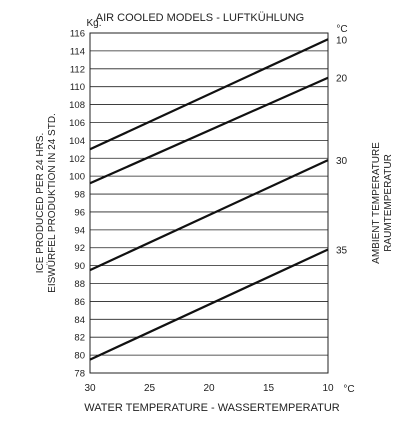  Describe the element at coordinates (342, 145) in the screenshot. I see `series-labels: 10 20 30 35` at that location.